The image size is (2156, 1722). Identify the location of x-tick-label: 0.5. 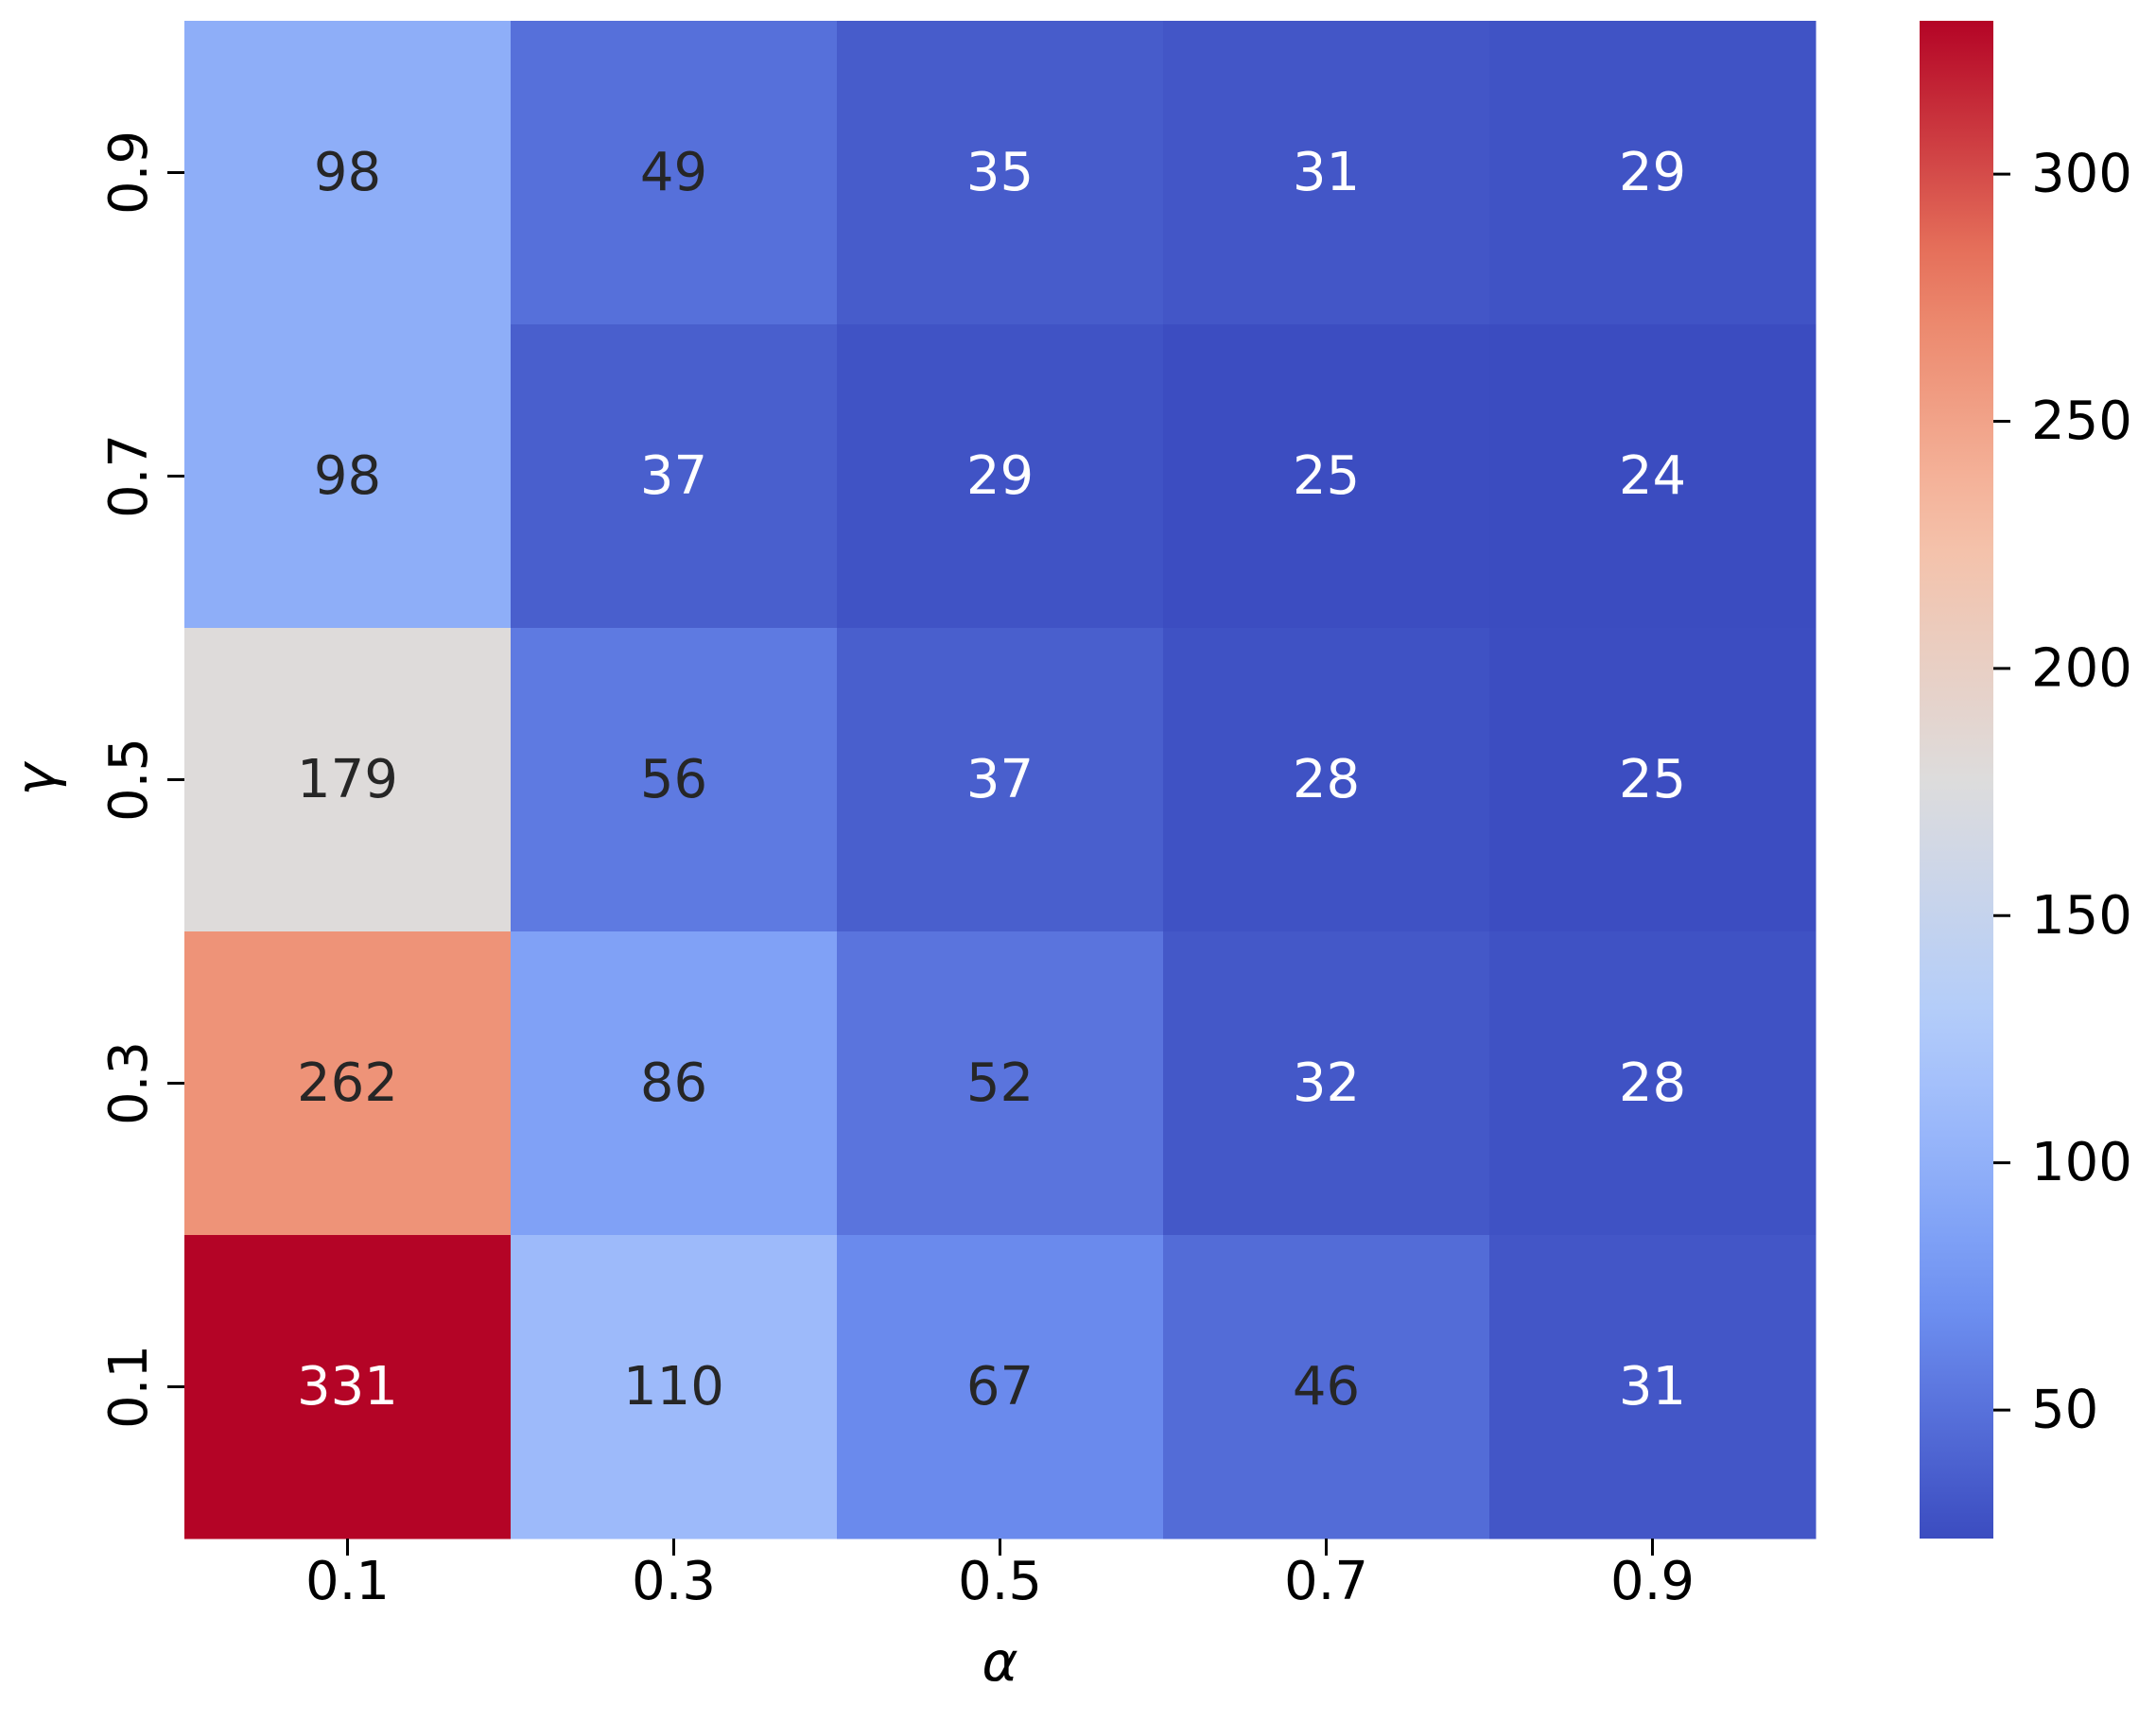
(1000, 1582).